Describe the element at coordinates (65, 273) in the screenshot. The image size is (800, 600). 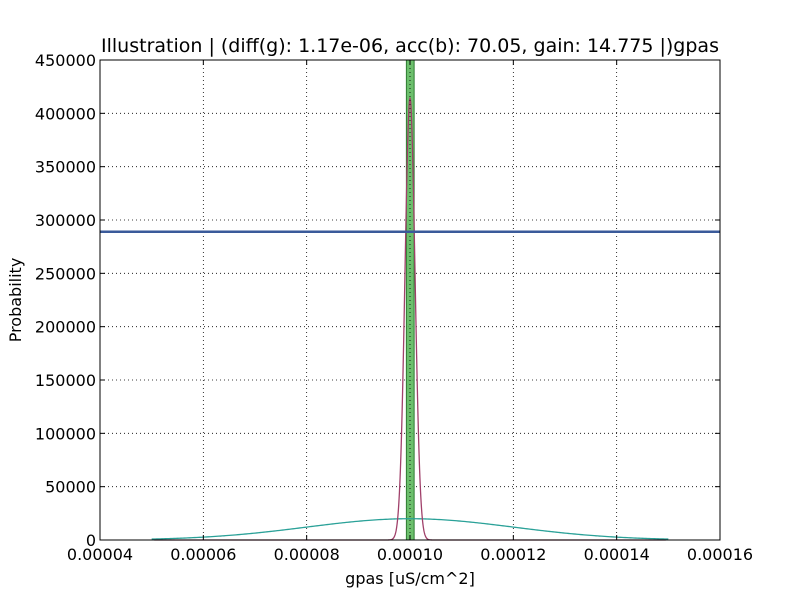
I see `y-tick-label: 250000` at that location.